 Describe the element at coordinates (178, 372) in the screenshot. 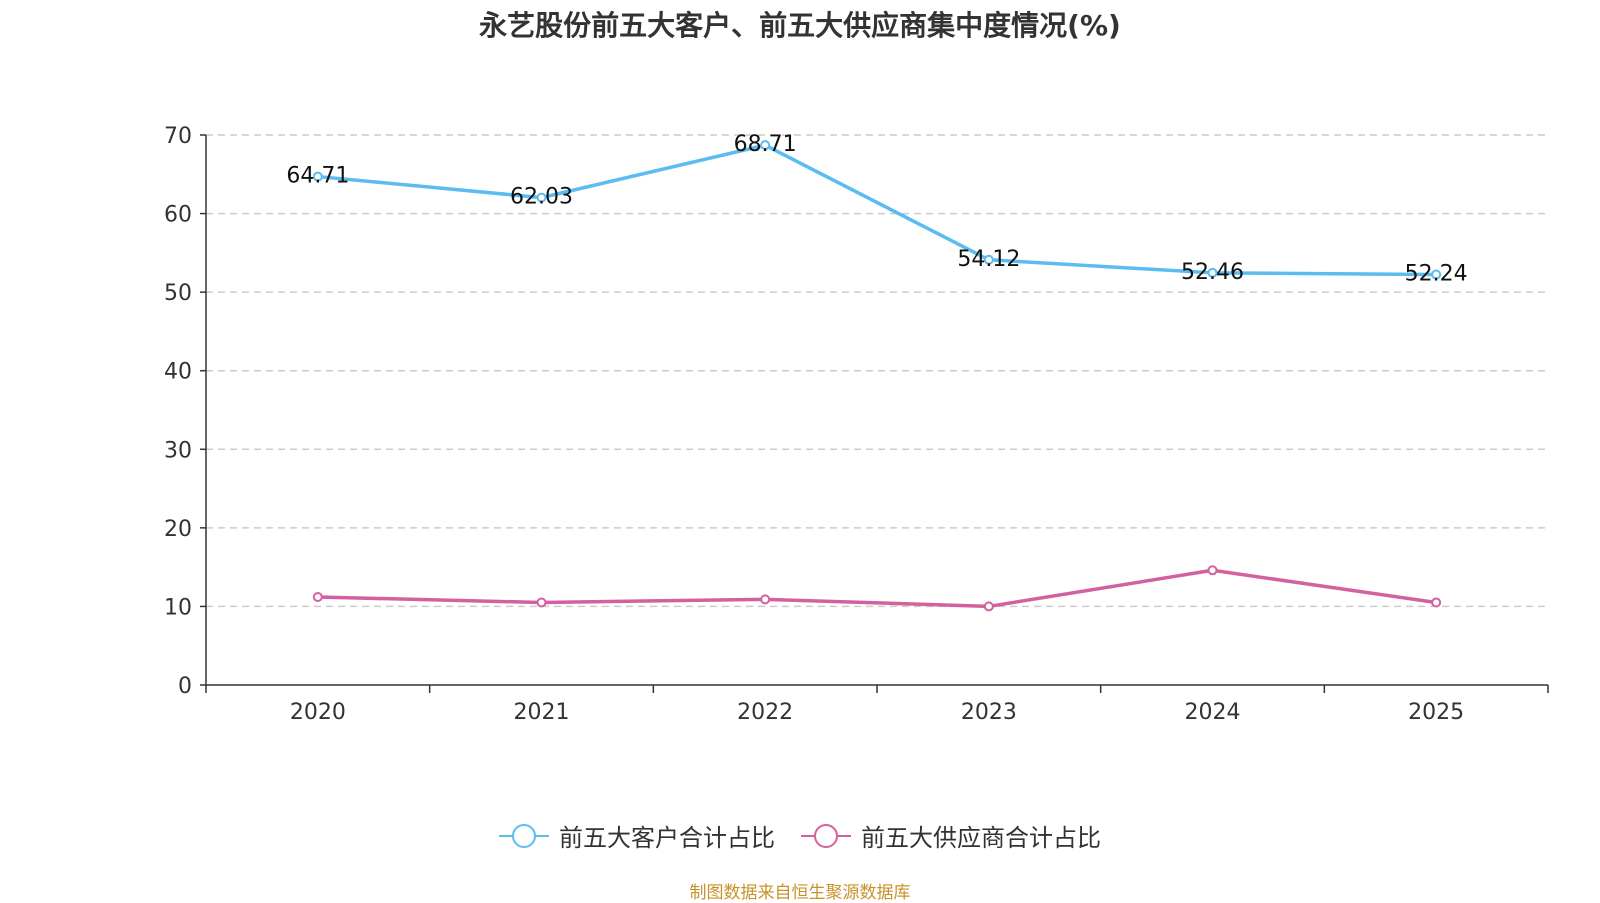

I see `y-tick-label: 40` at that location.